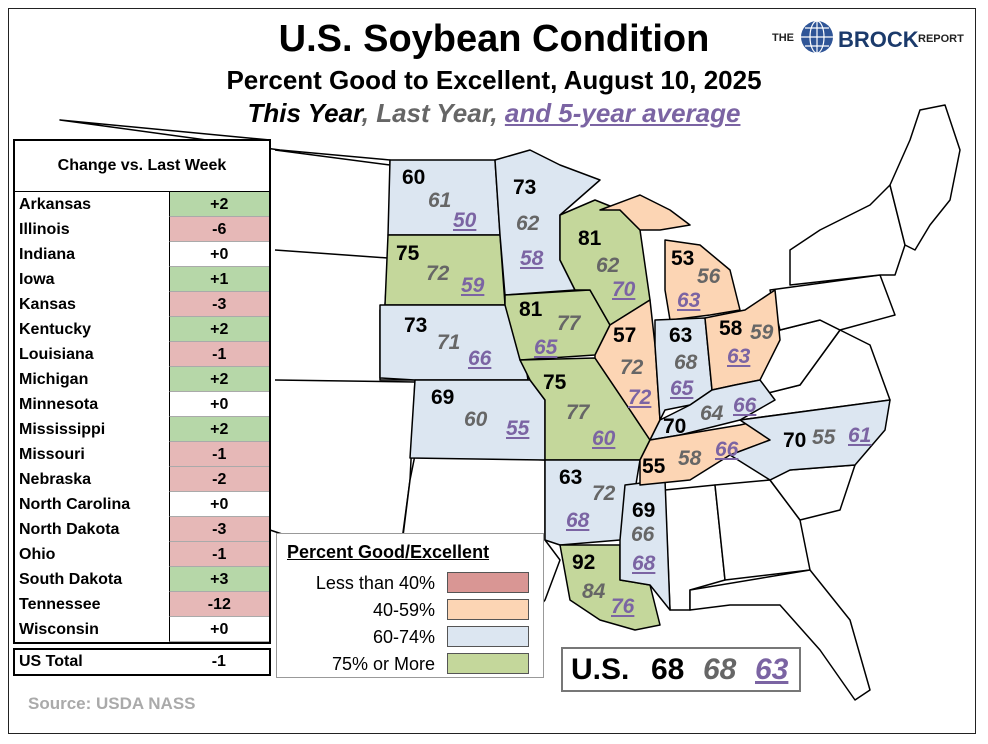 Image resolution: width=988 pixels, height=744 pixels. Describe the element at coordinates (218, 529) in the screenshot. I see `change-row-value: -3` at that location.